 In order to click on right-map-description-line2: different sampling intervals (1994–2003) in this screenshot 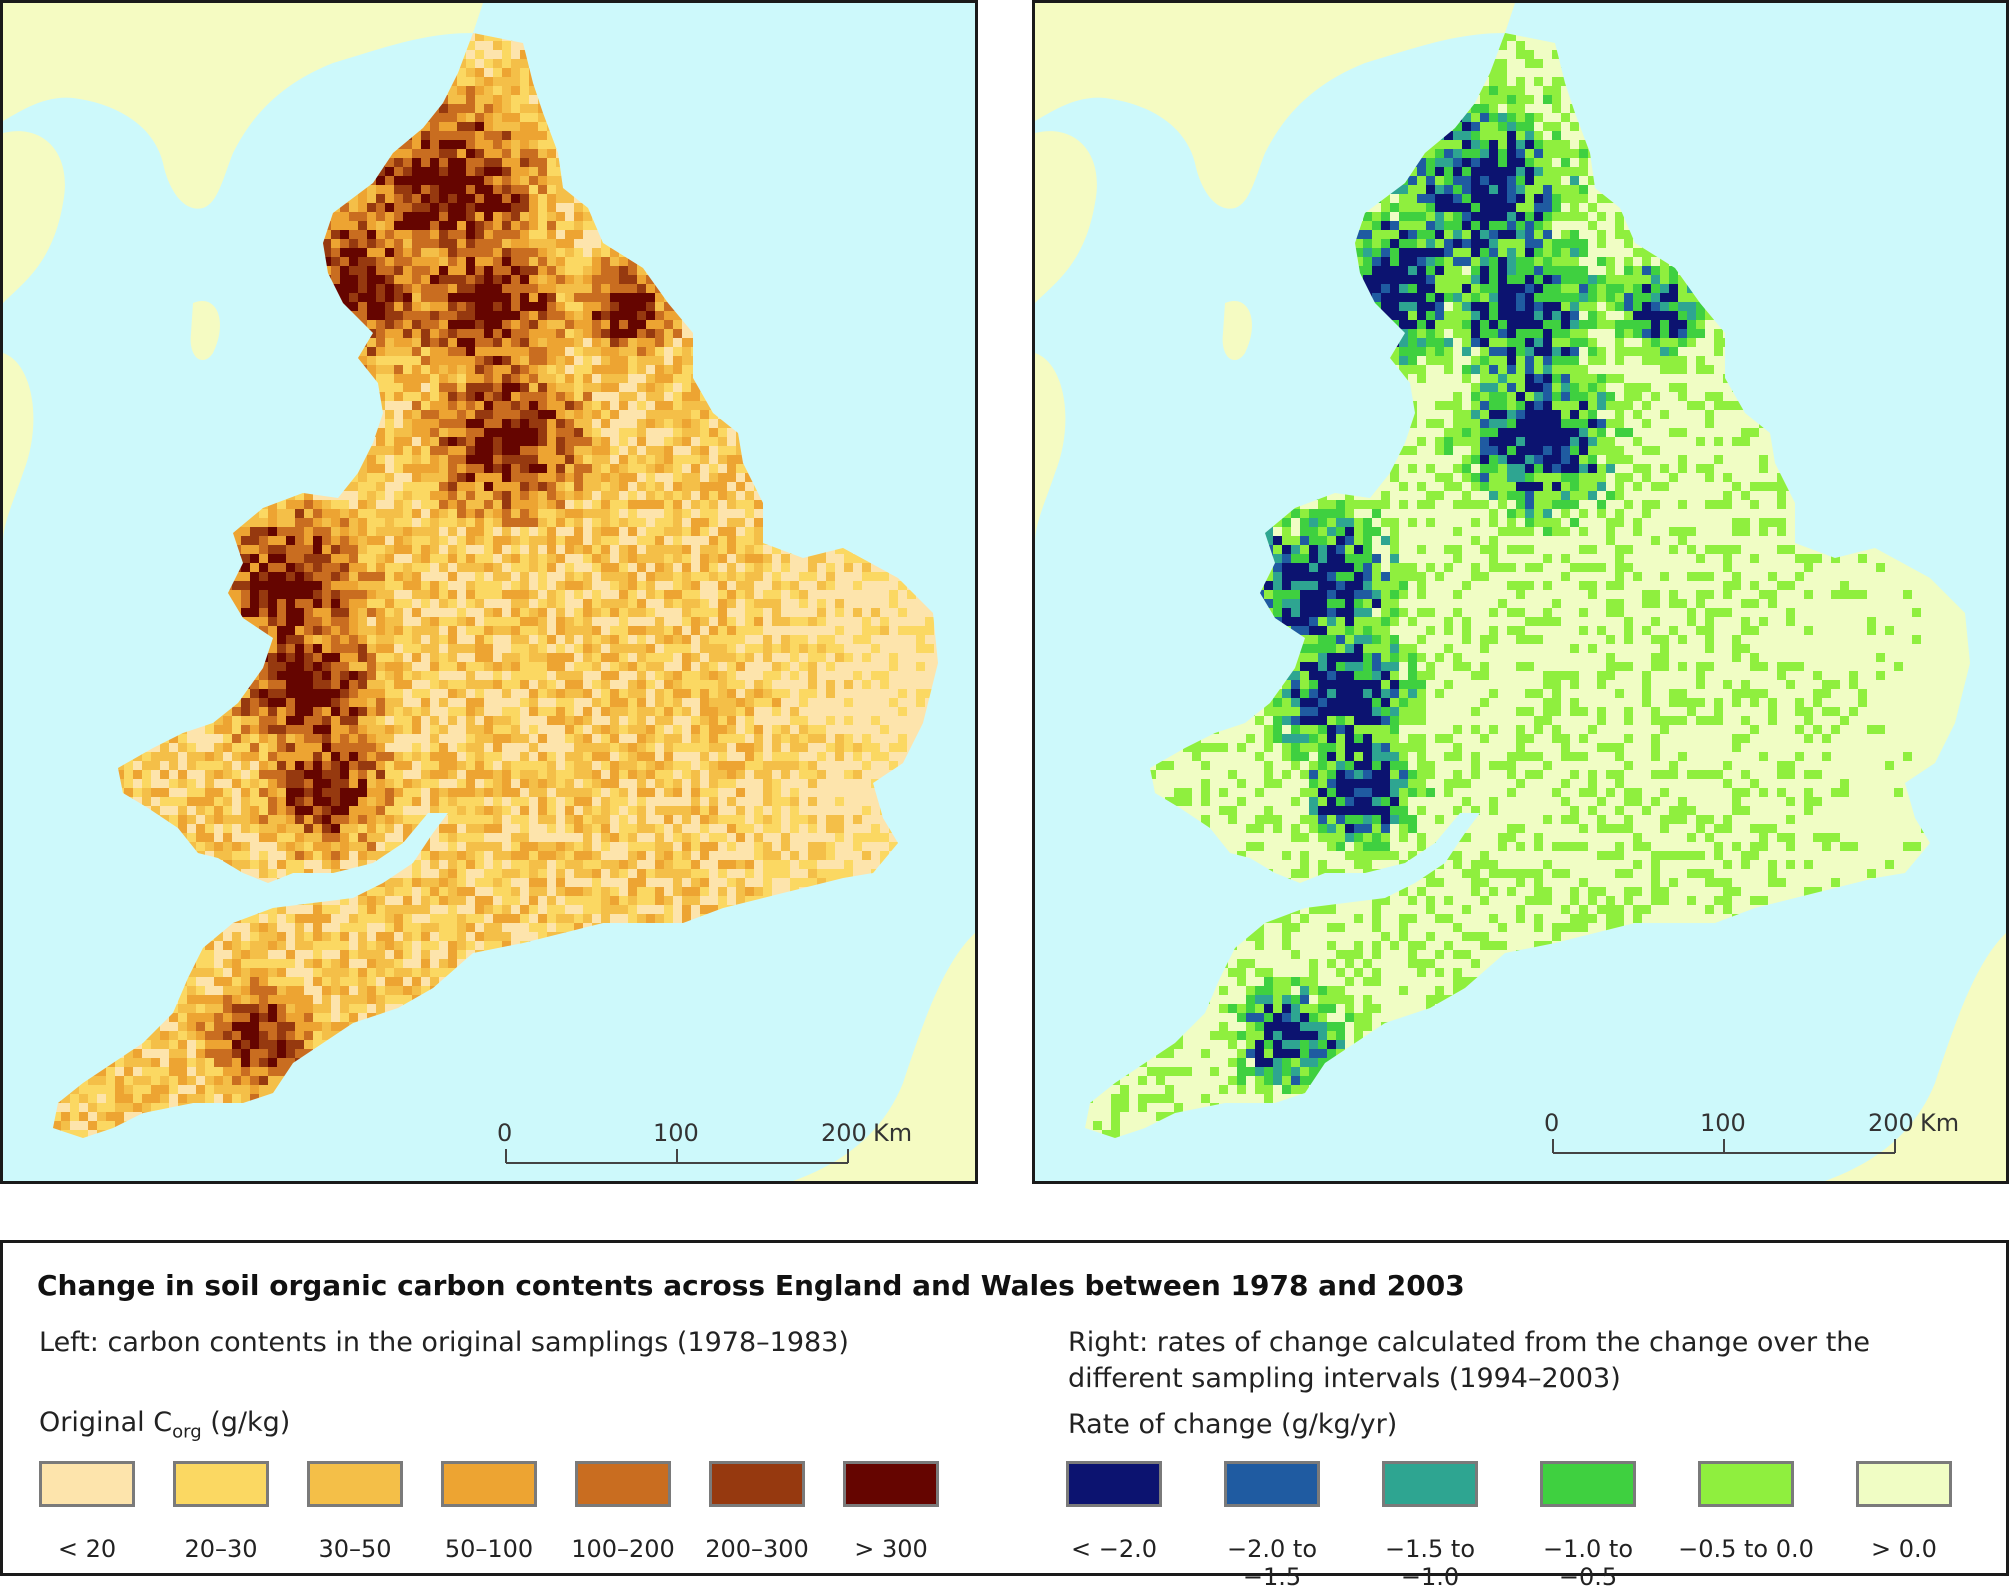, I will do `click(1344, 1379)`.